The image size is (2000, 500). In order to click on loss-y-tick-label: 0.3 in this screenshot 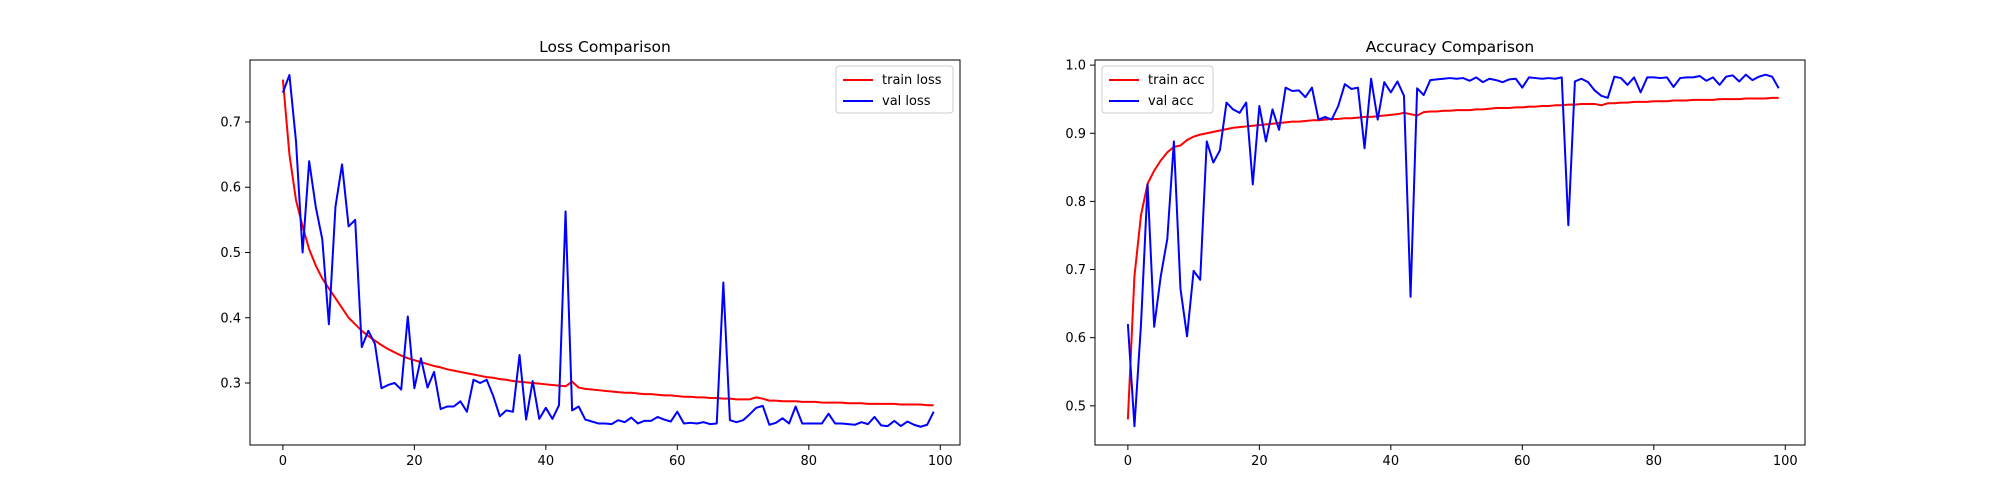, I will do `click(230, 384)`.